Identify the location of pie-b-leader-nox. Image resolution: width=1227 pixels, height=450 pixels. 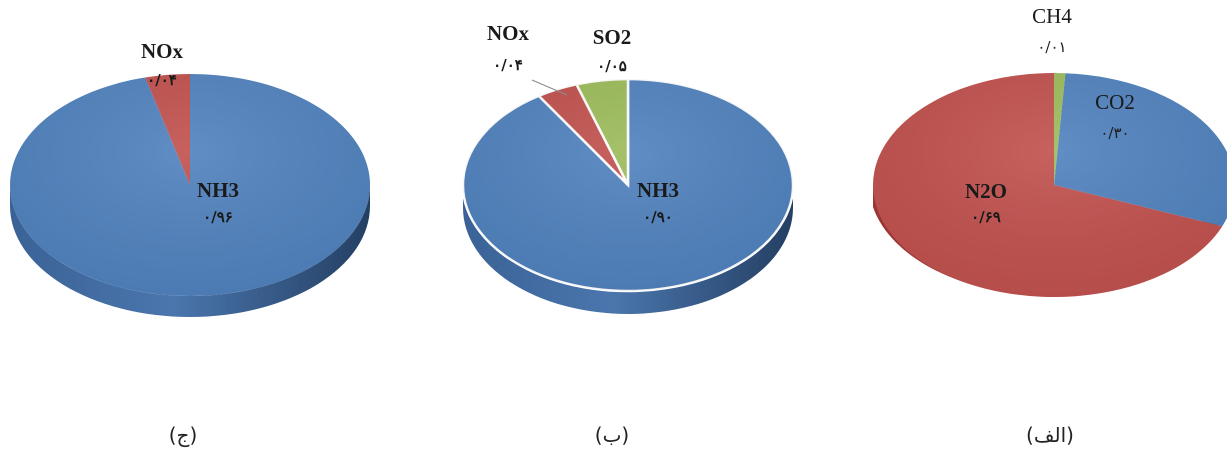
(549, 87).